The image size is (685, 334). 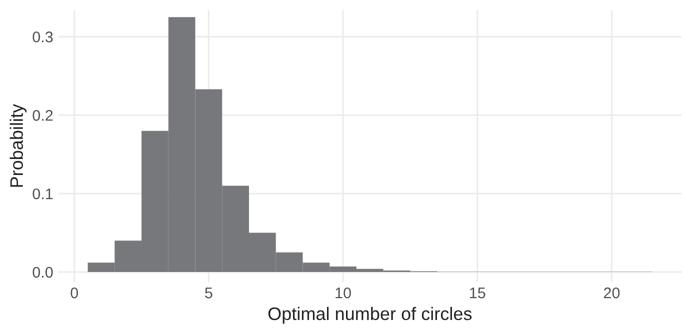 What do you see at coordinates (343, 292) in the screenshot?
I see `x-tick-label: 10` at bounding box center [343, 292].